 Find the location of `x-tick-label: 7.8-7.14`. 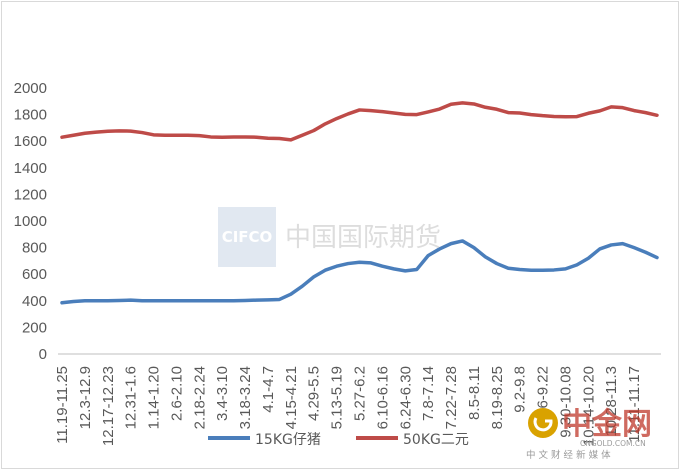

x-tick-label: 7.8-7.14 is located at coordinates (428, 393).